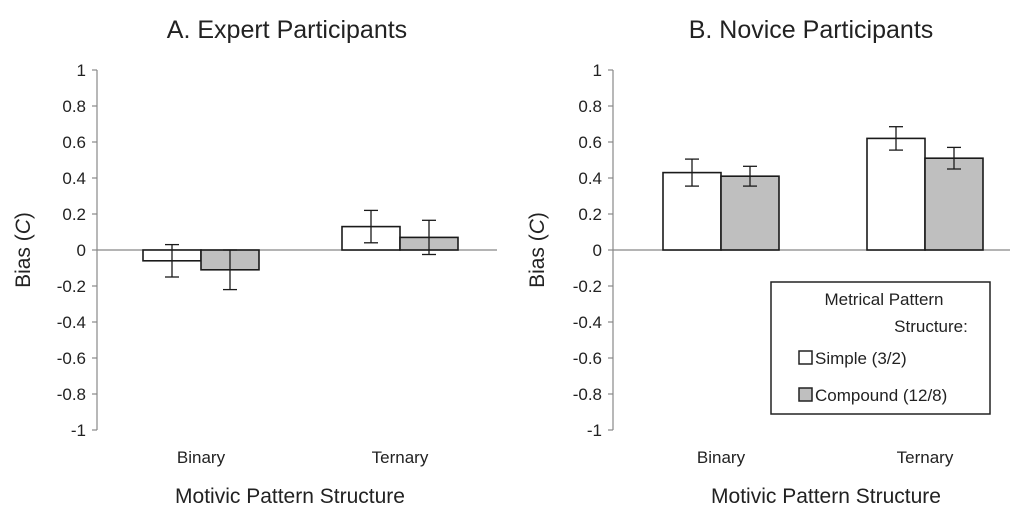 The width and height of the screenshot is (1013, 506). What do you see at coordinates (590, 106) in the screenshot?
I see `chart-b-y-tick-label: 0.8` at bounding box center [590, 106].